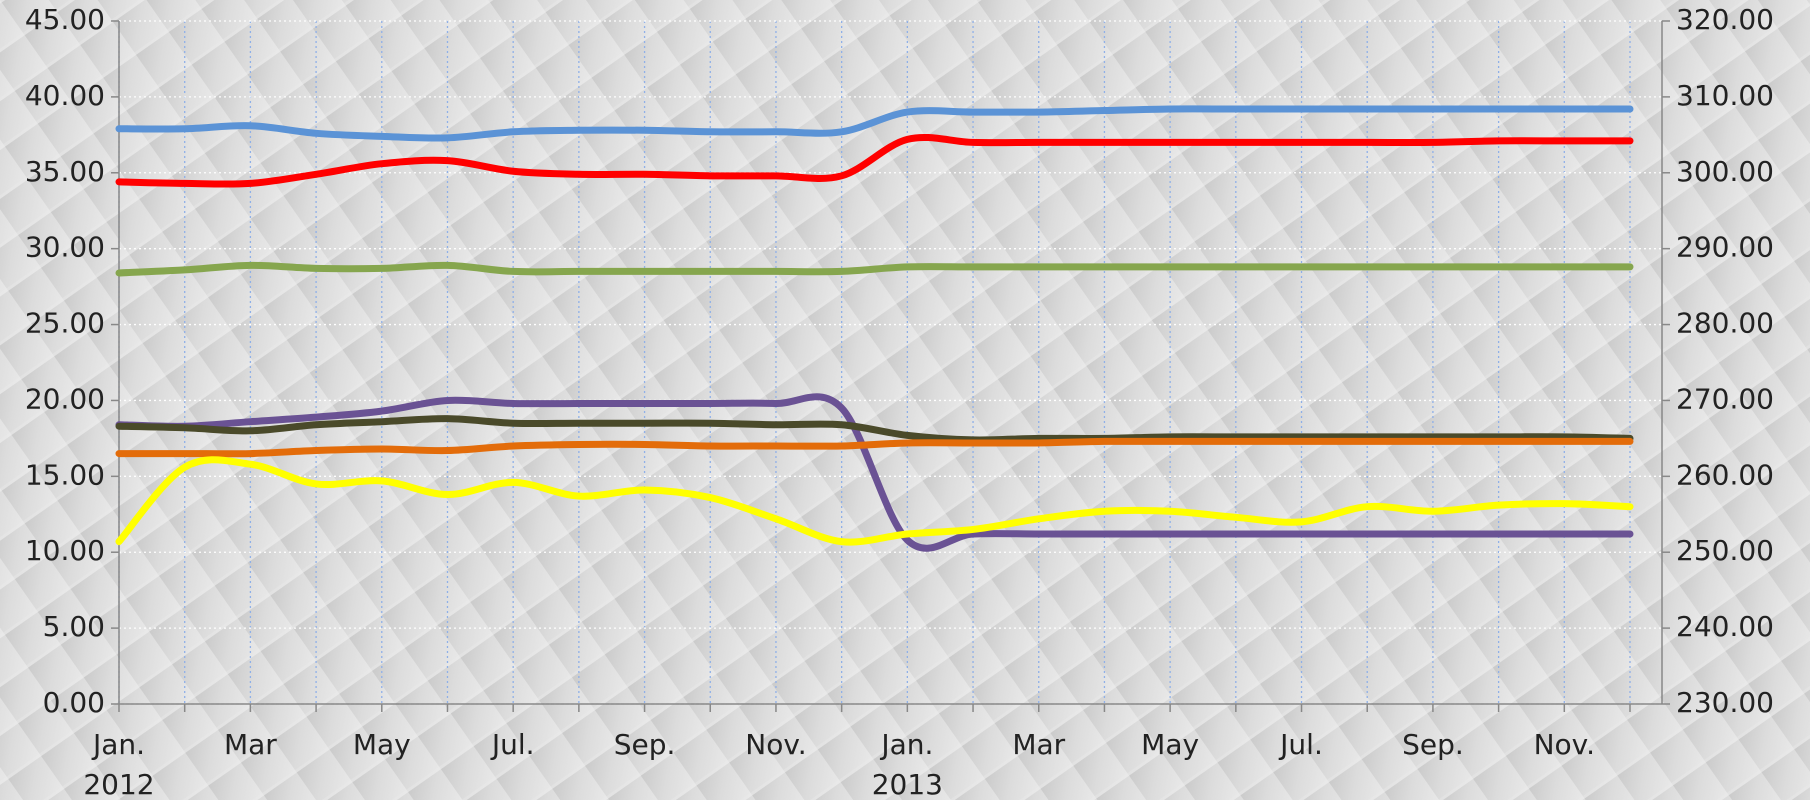 This screenshot has width=1810, height=800. What do you see at coordinates (1725, 247) in the screenshot?
I see `y2-tick-label: 290.00` at bounding box center [1725, 247].